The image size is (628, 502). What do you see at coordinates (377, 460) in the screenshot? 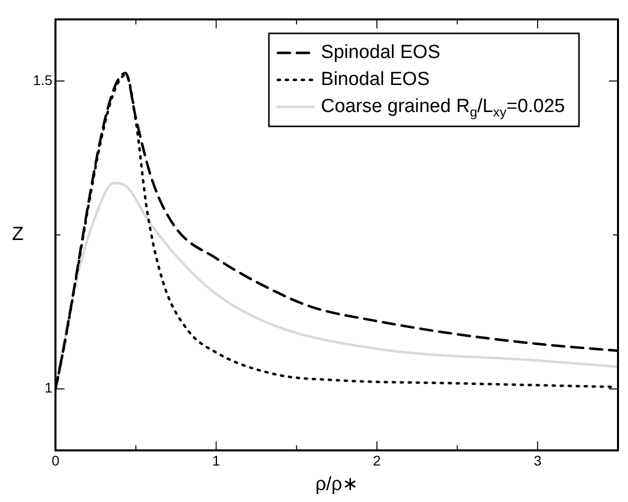
I see `x-tick-label: 2` at bounding box center [377, 460].